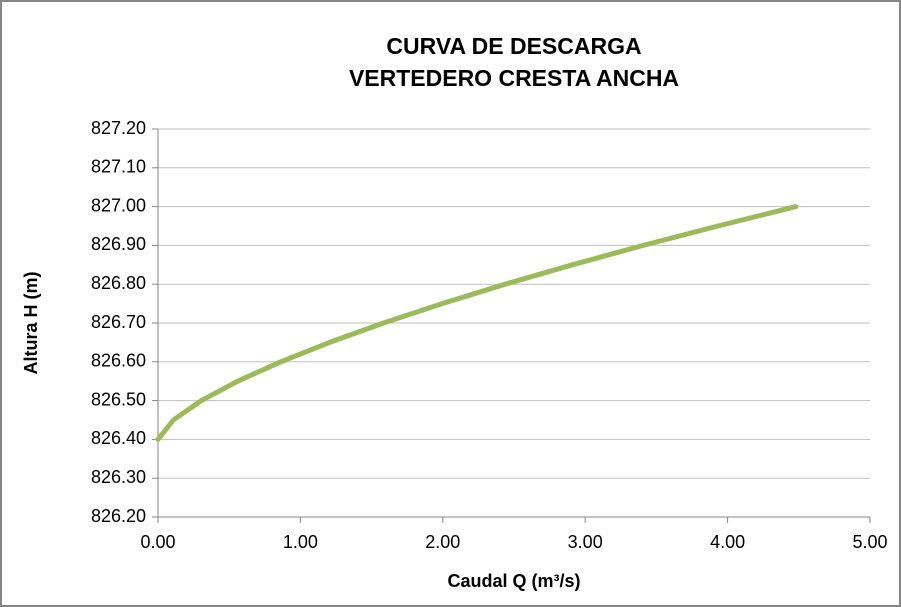 Image resolution: width=901 pixels, height=607 pixels. I want to click on x-tick-label: 0.00, so click(157, 542).